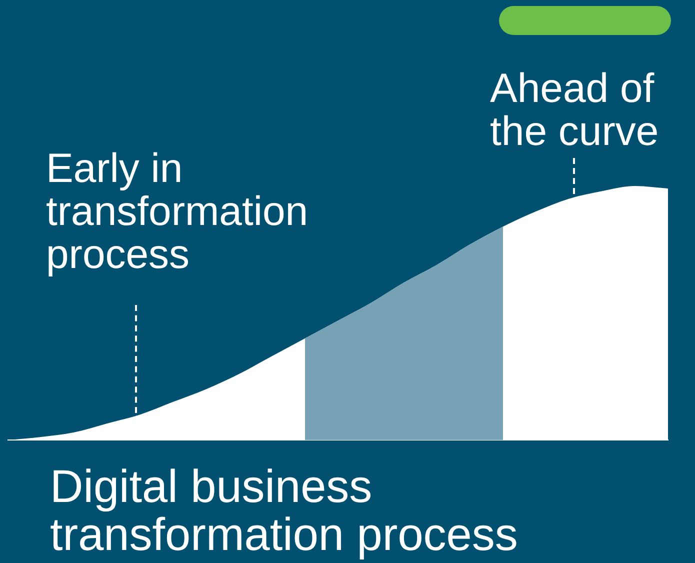 This screenshot has width=695, height=563. What do you see at coordinates (575, 109) in the screenshot?
I see `text: Ahead of the curve` at bounding box center [575, 109].